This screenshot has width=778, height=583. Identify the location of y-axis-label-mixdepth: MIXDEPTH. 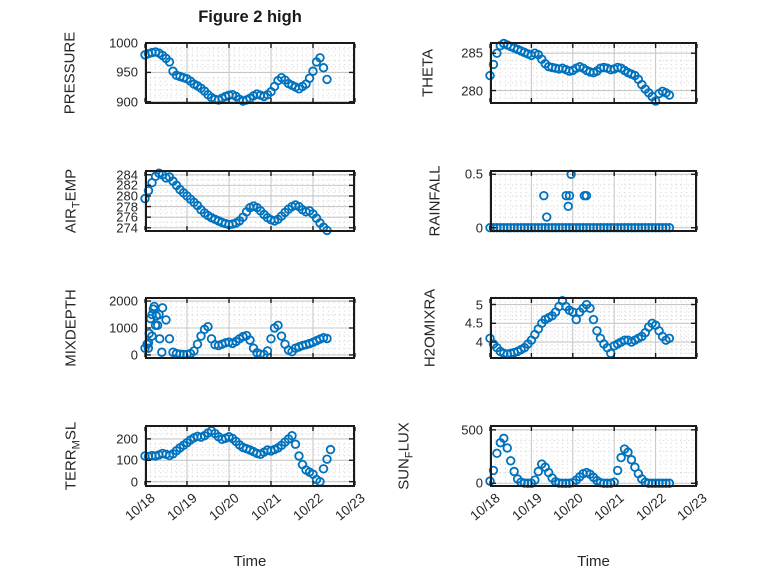
(71, 328).